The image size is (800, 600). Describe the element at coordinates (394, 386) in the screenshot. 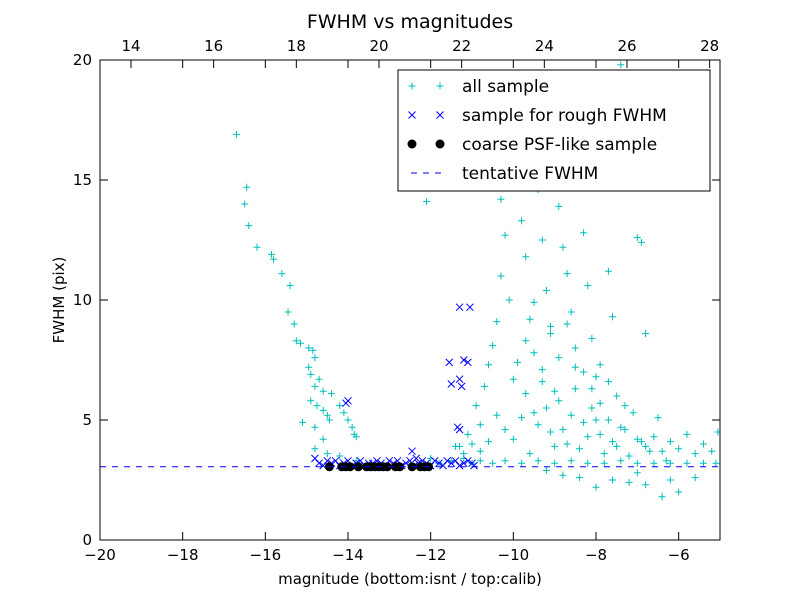

I see `series-sample-for-rough-fwhm` at that location.